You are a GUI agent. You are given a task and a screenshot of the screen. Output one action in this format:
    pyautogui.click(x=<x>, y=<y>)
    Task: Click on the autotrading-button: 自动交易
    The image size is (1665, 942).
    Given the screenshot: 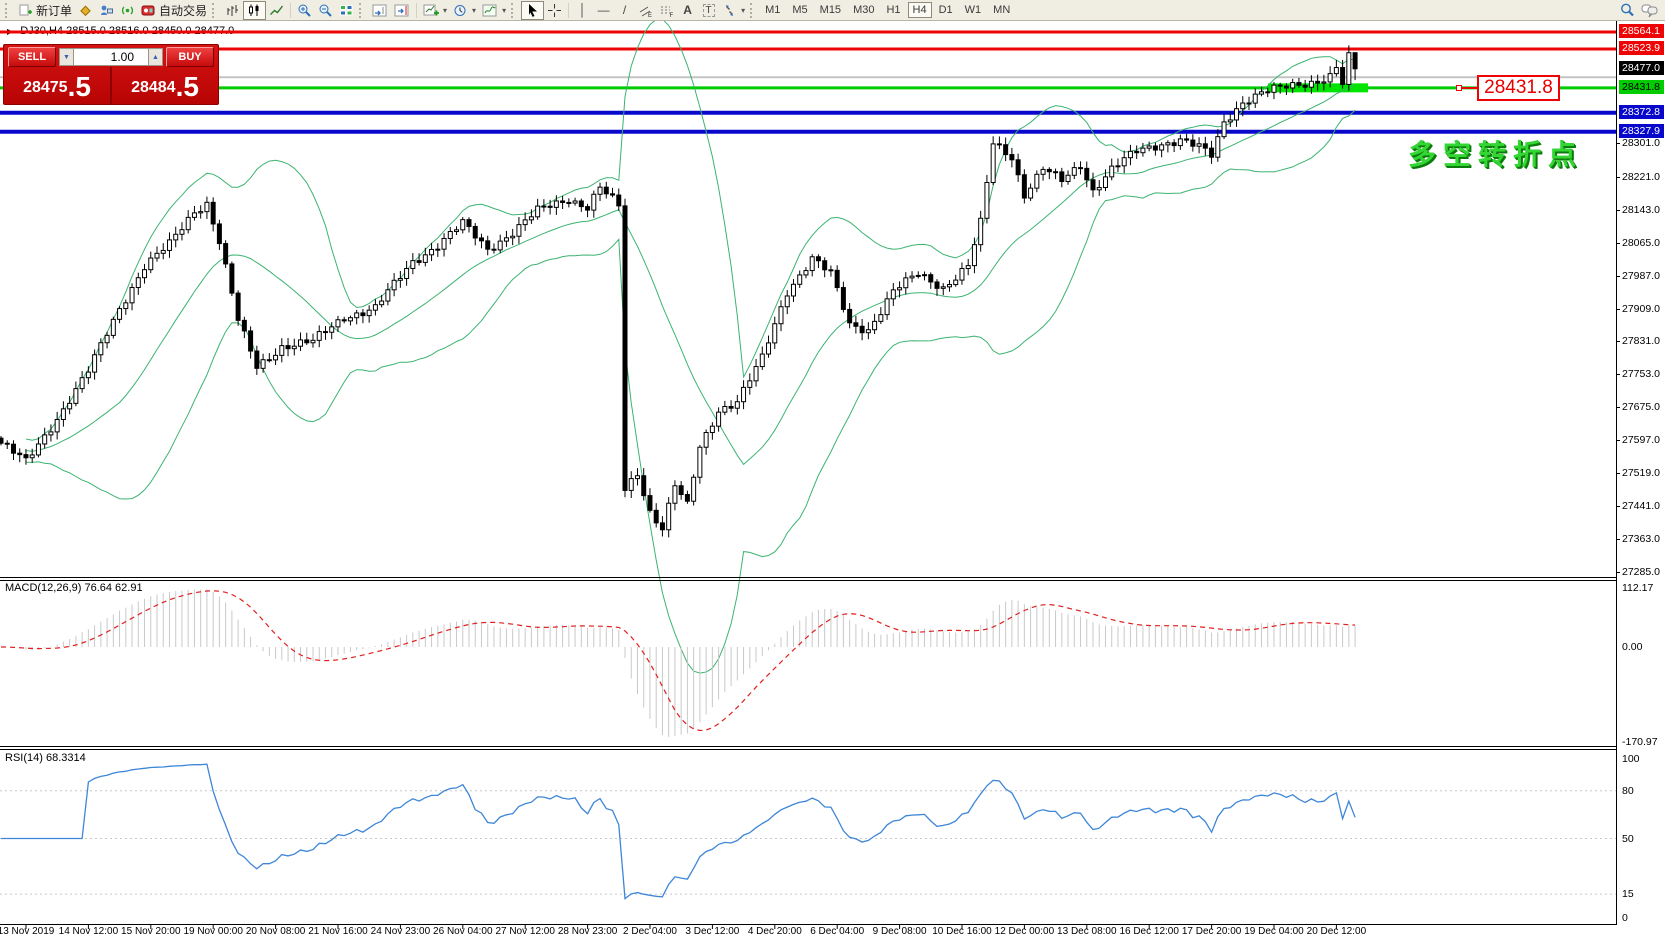 What is the action you would take?
    pyautogui.click(x=174, y=10)
    